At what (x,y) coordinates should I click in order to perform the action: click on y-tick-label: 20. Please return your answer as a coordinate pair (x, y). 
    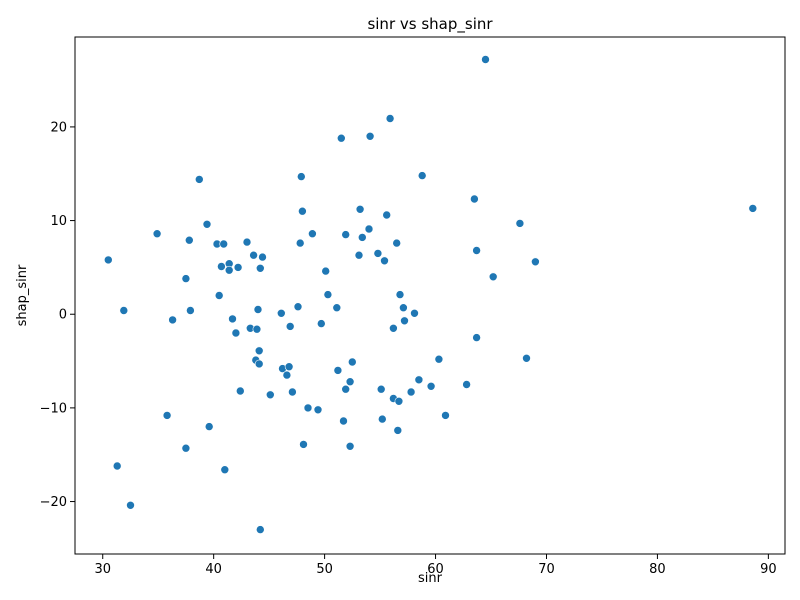
    Looking at the image, I should click on (58, 127).